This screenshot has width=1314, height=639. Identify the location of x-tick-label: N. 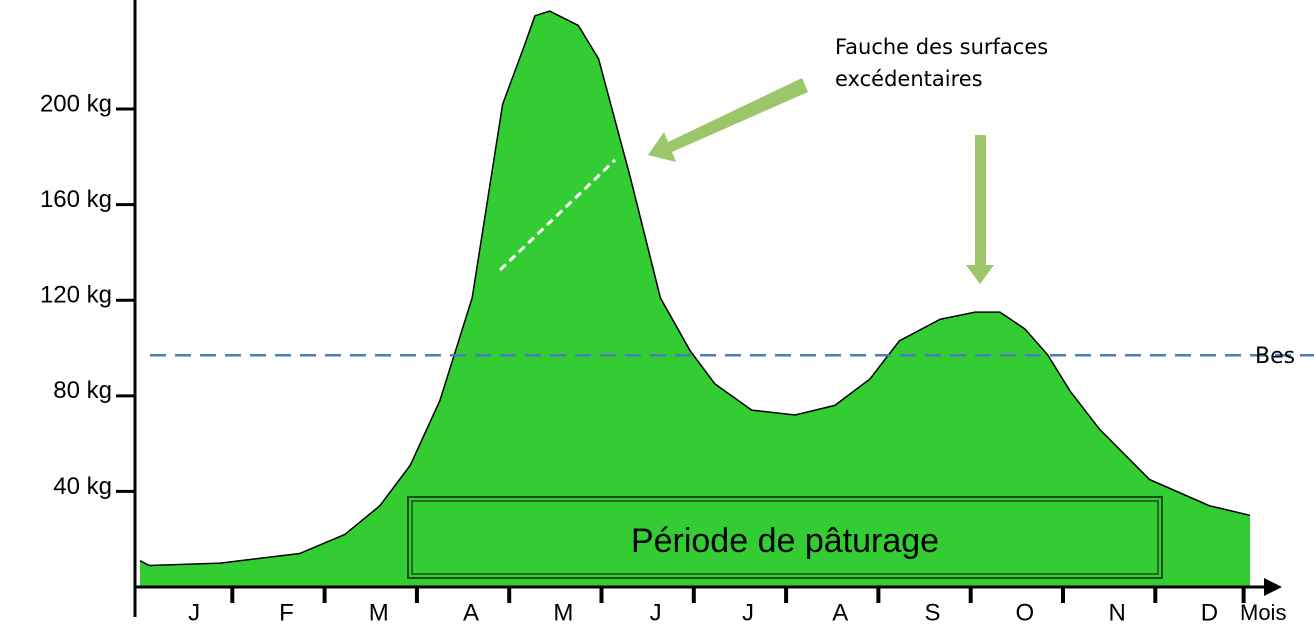
(1116, 612).